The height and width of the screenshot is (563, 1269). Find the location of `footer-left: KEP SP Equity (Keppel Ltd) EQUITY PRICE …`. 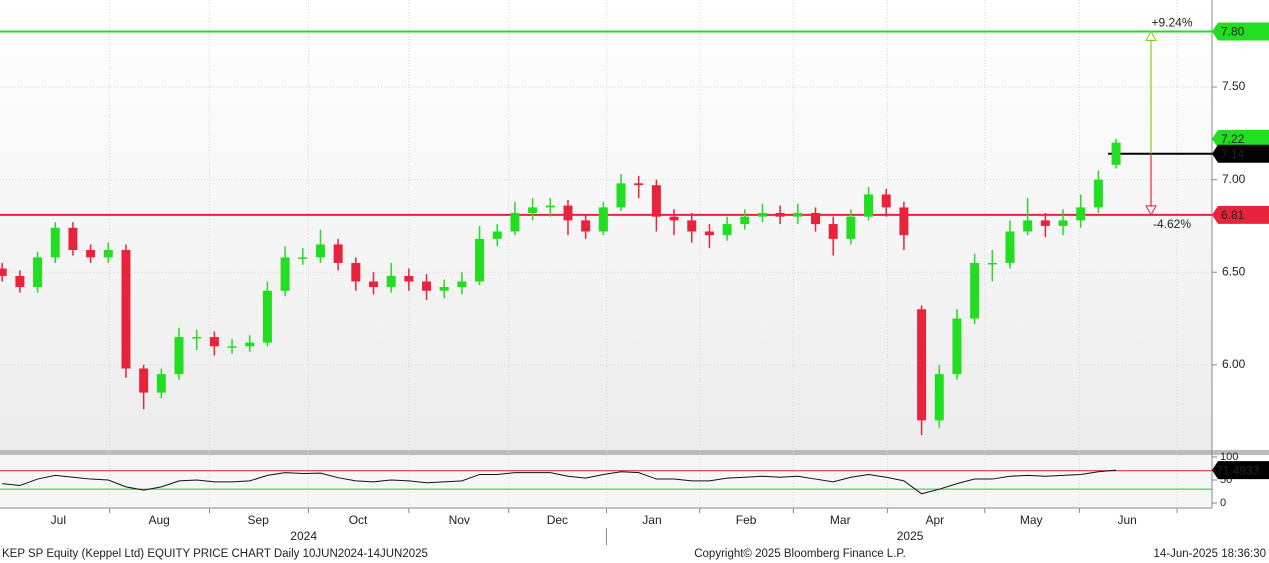

footer-left: KEP SP Equity (Keppel Ltd) EQUITY PRICE … is located at coordinates (215, 554).